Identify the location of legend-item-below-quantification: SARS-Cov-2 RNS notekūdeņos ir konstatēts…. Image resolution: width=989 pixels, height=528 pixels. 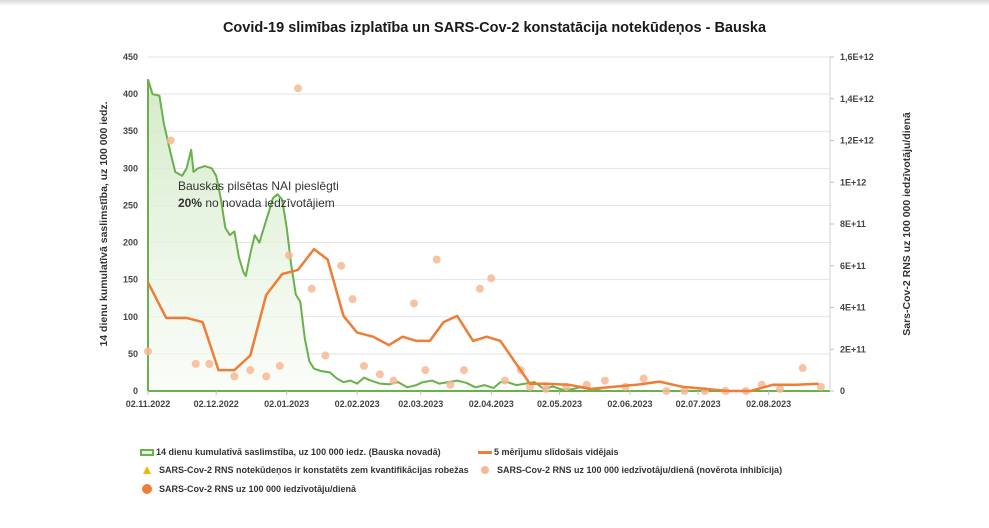
(304, 470).